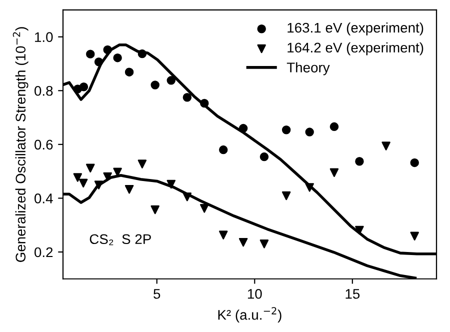  I want to click on y-tick-label: 1.0, so click(44, 37).